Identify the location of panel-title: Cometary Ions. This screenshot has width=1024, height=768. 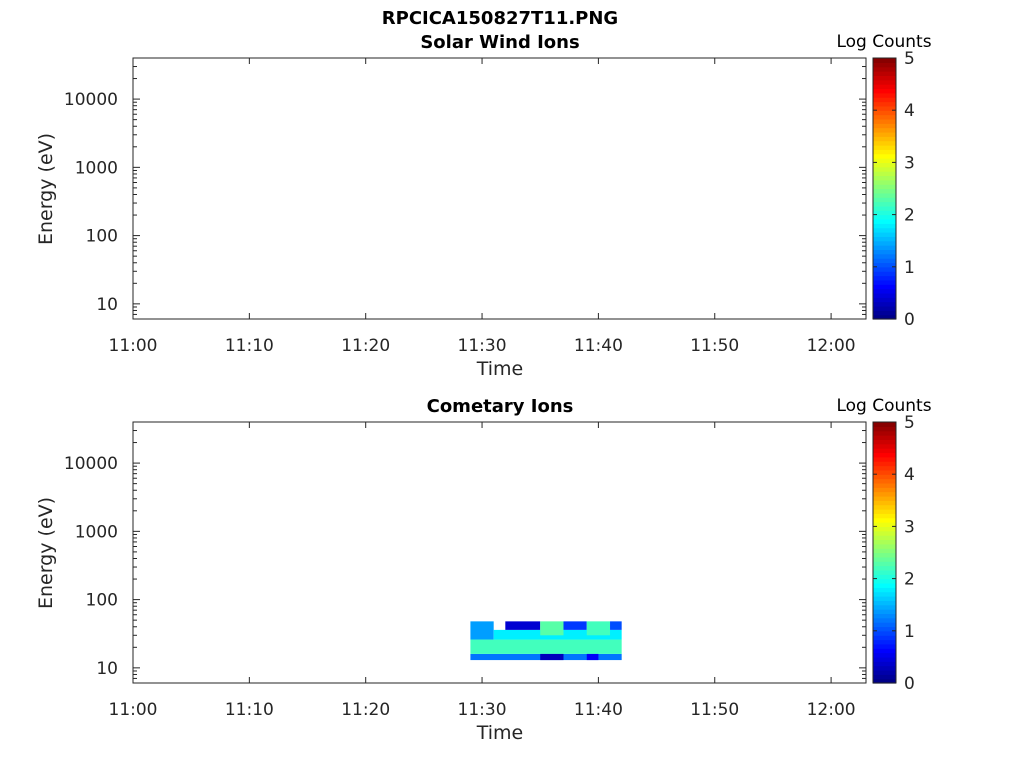
(500, 406).